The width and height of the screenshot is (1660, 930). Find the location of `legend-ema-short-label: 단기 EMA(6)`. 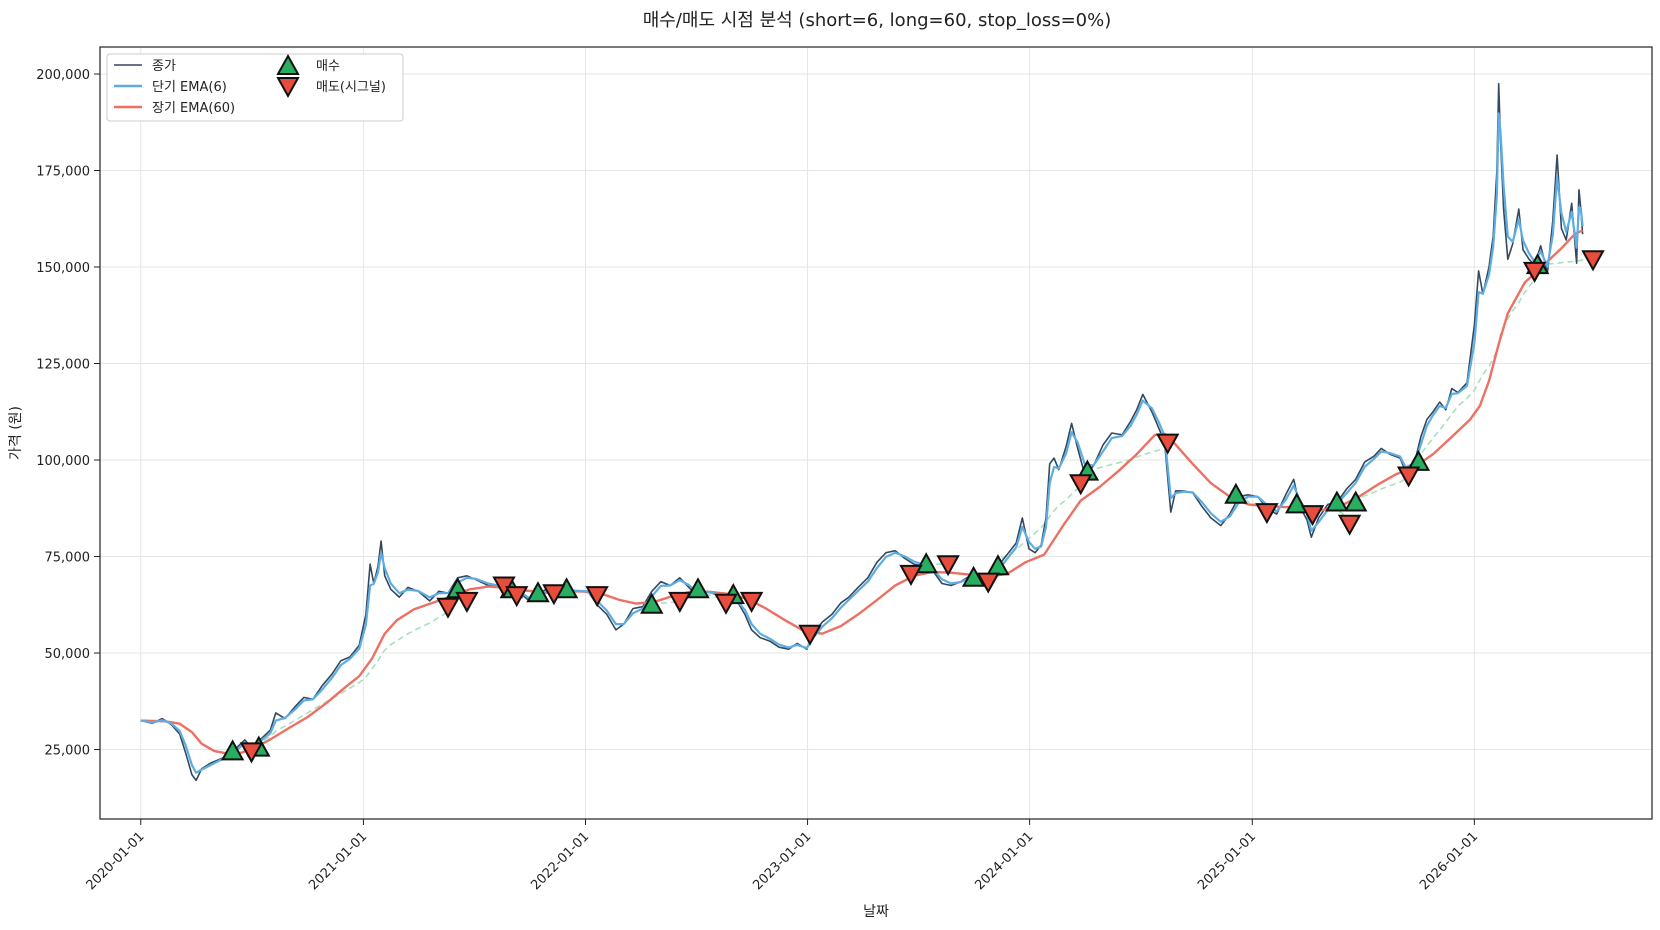

legend-ema-short-label: 단기 EMA(6) is located at coordinates (189, 87).